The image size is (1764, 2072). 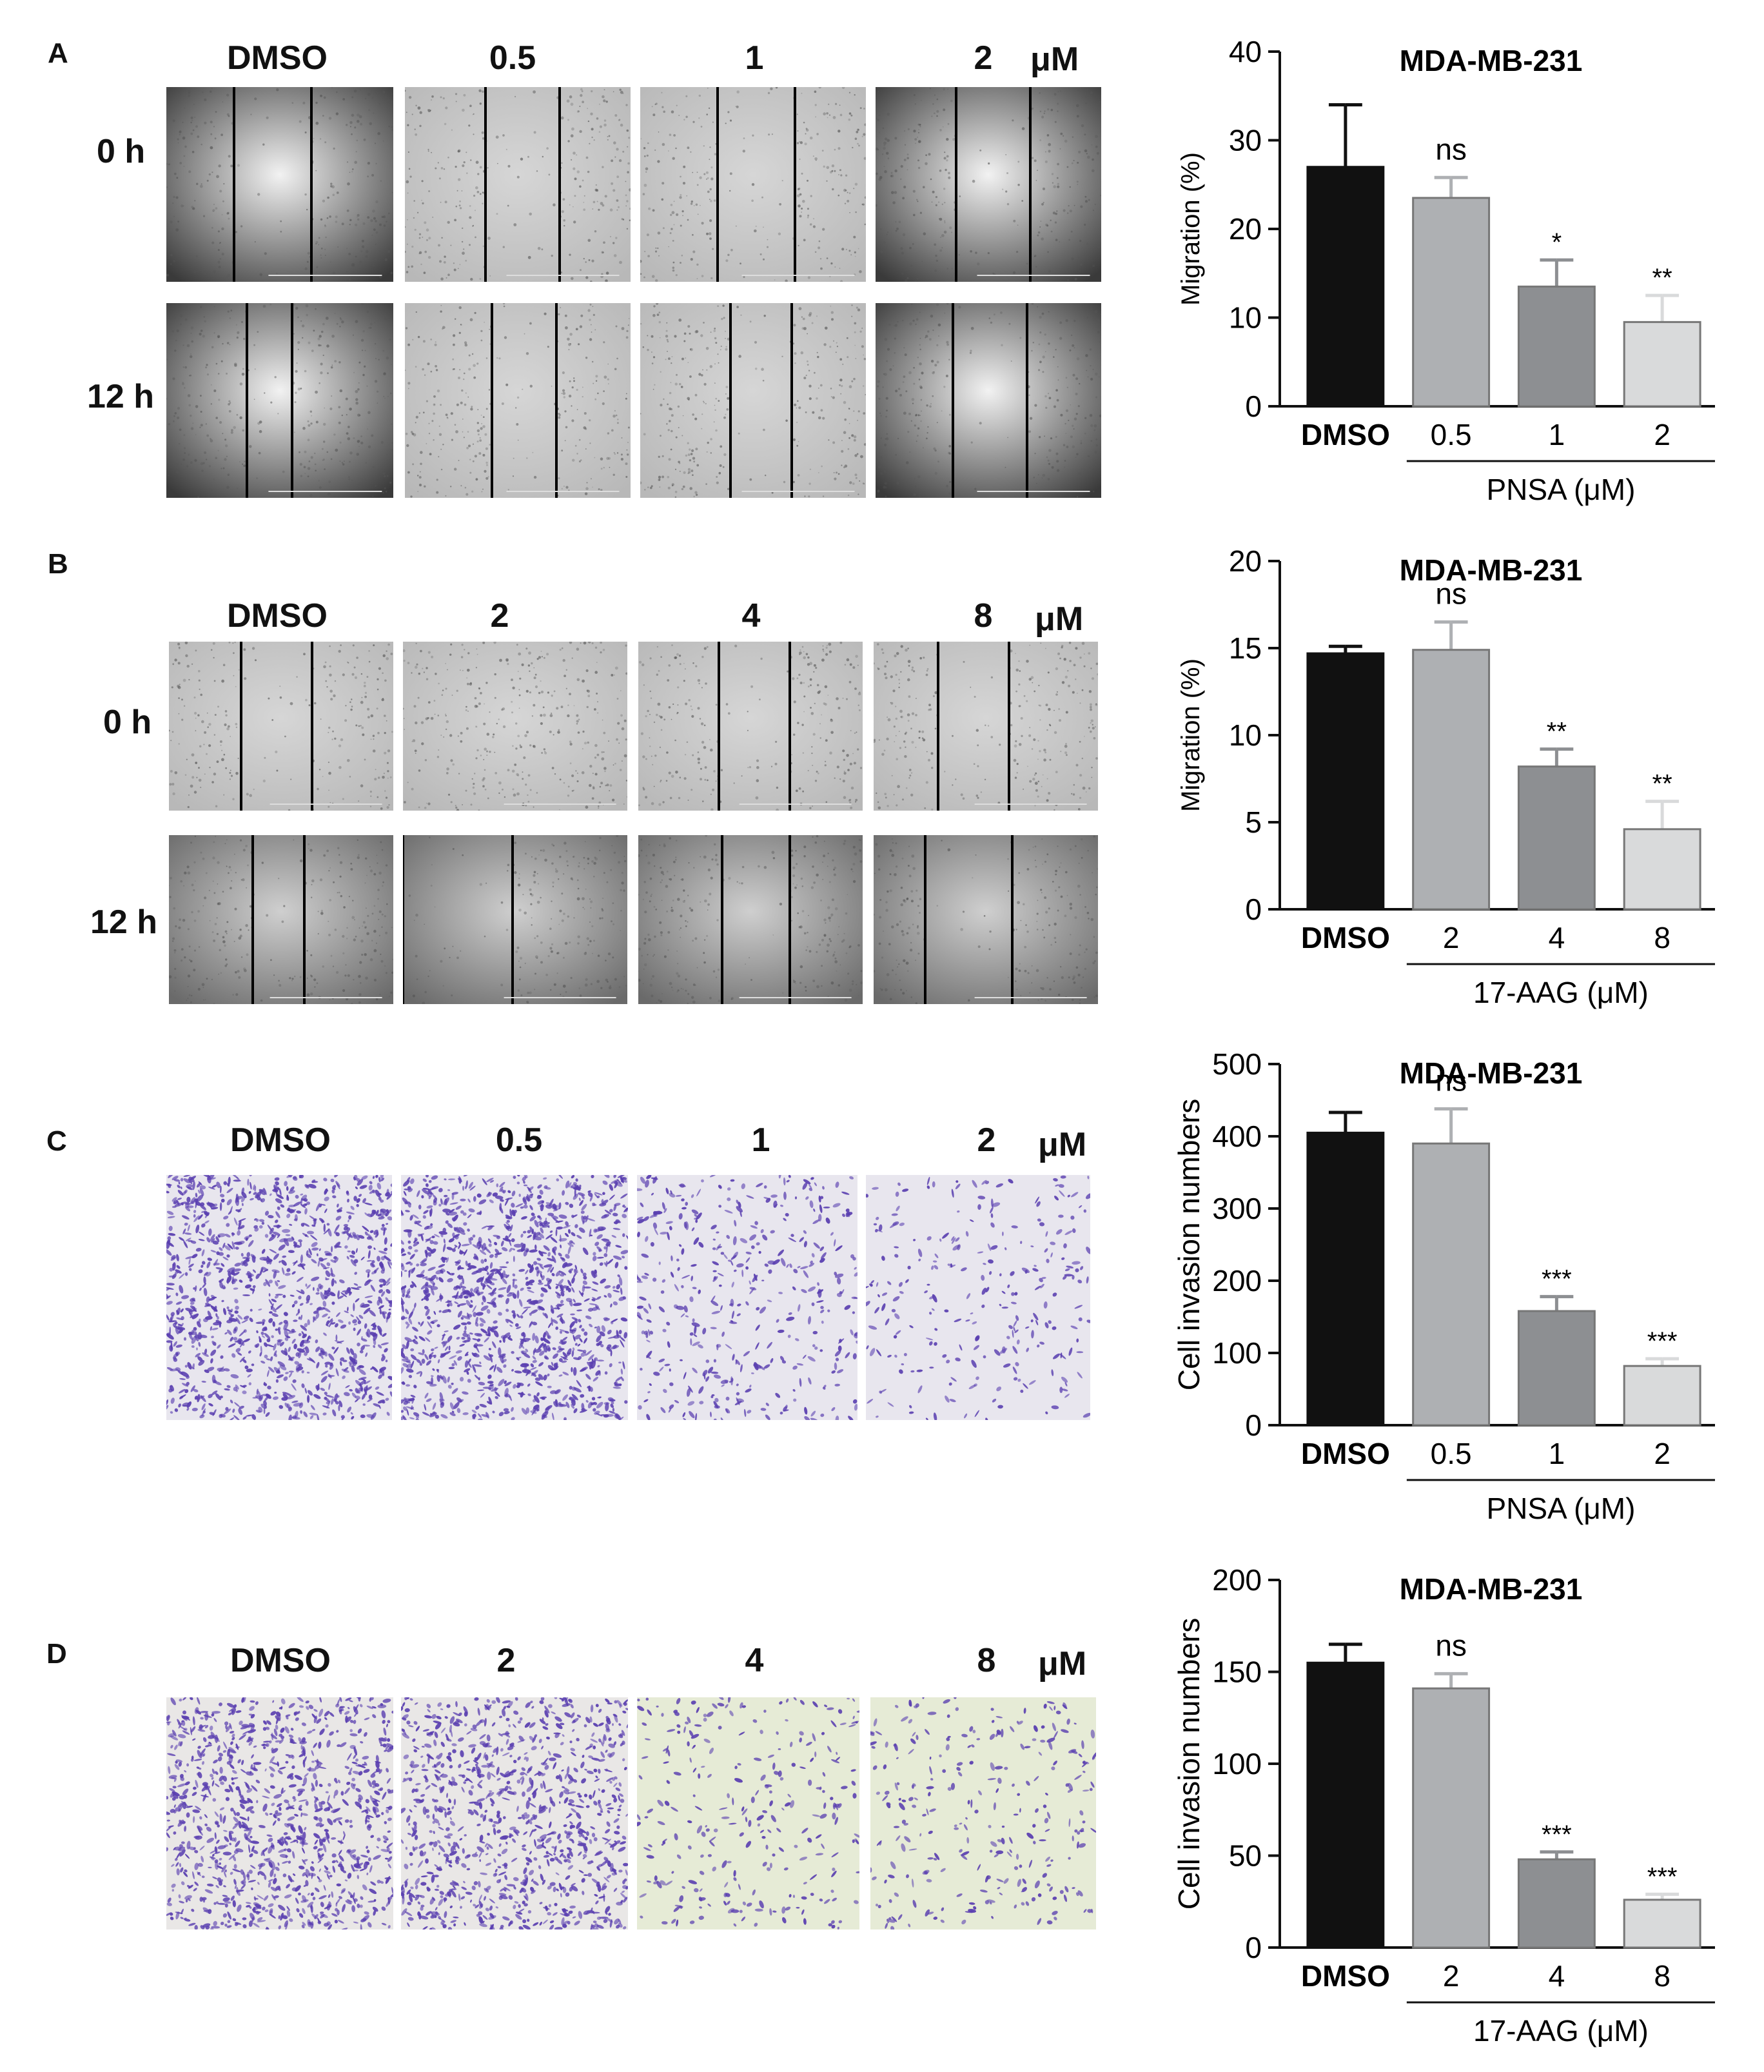 What do you see at coordinates (1237, 1672) in the screenshot?
I see `y-tick-label: 150` at bounding box center [1237, 1672].